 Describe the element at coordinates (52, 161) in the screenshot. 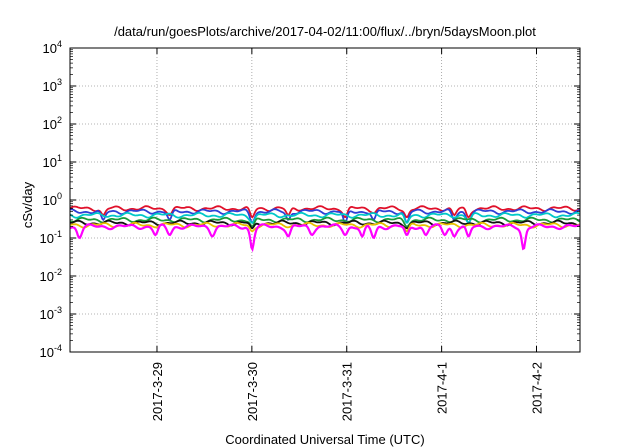

I see `y-tick-label: 10¹` at that location.